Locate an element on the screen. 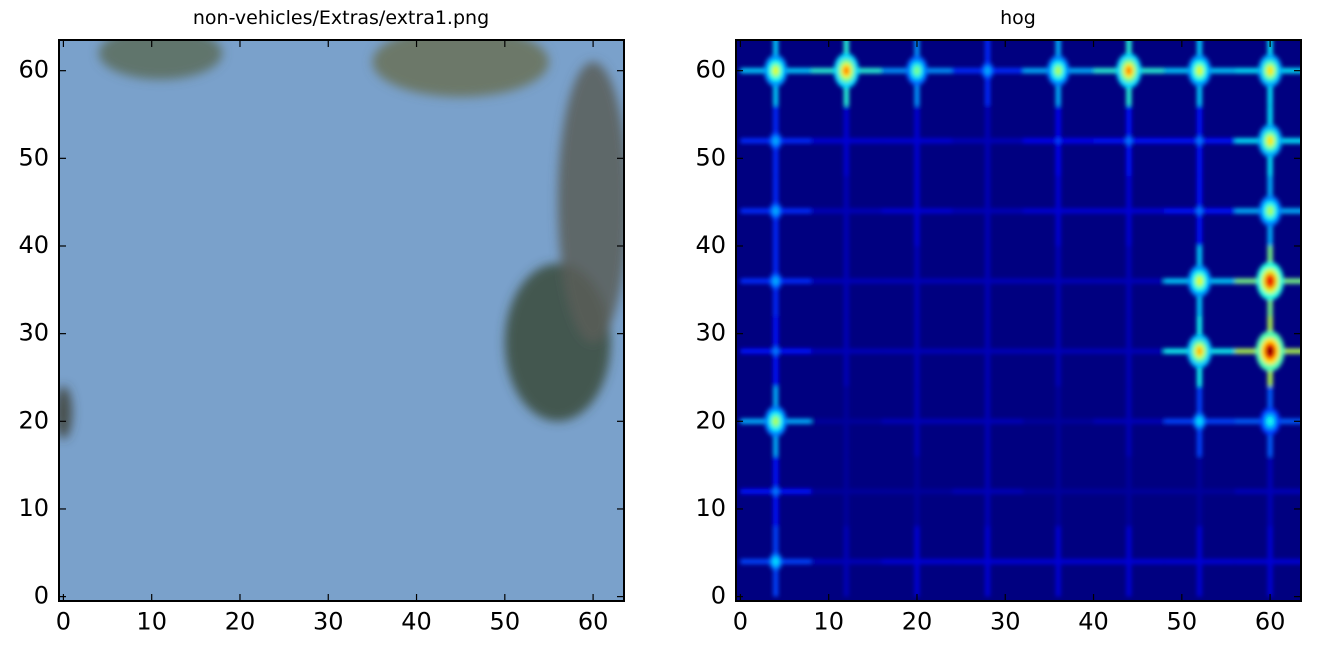  hog-xtick-label: 10 is located at coordinates (828, 622).